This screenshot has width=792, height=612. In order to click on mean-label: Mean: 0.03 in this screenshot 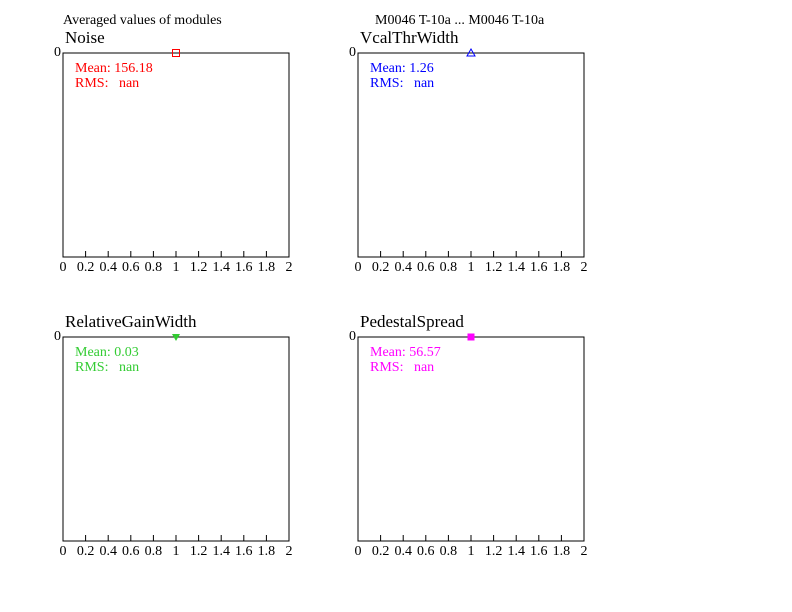, I will do `click(107, 352)`.